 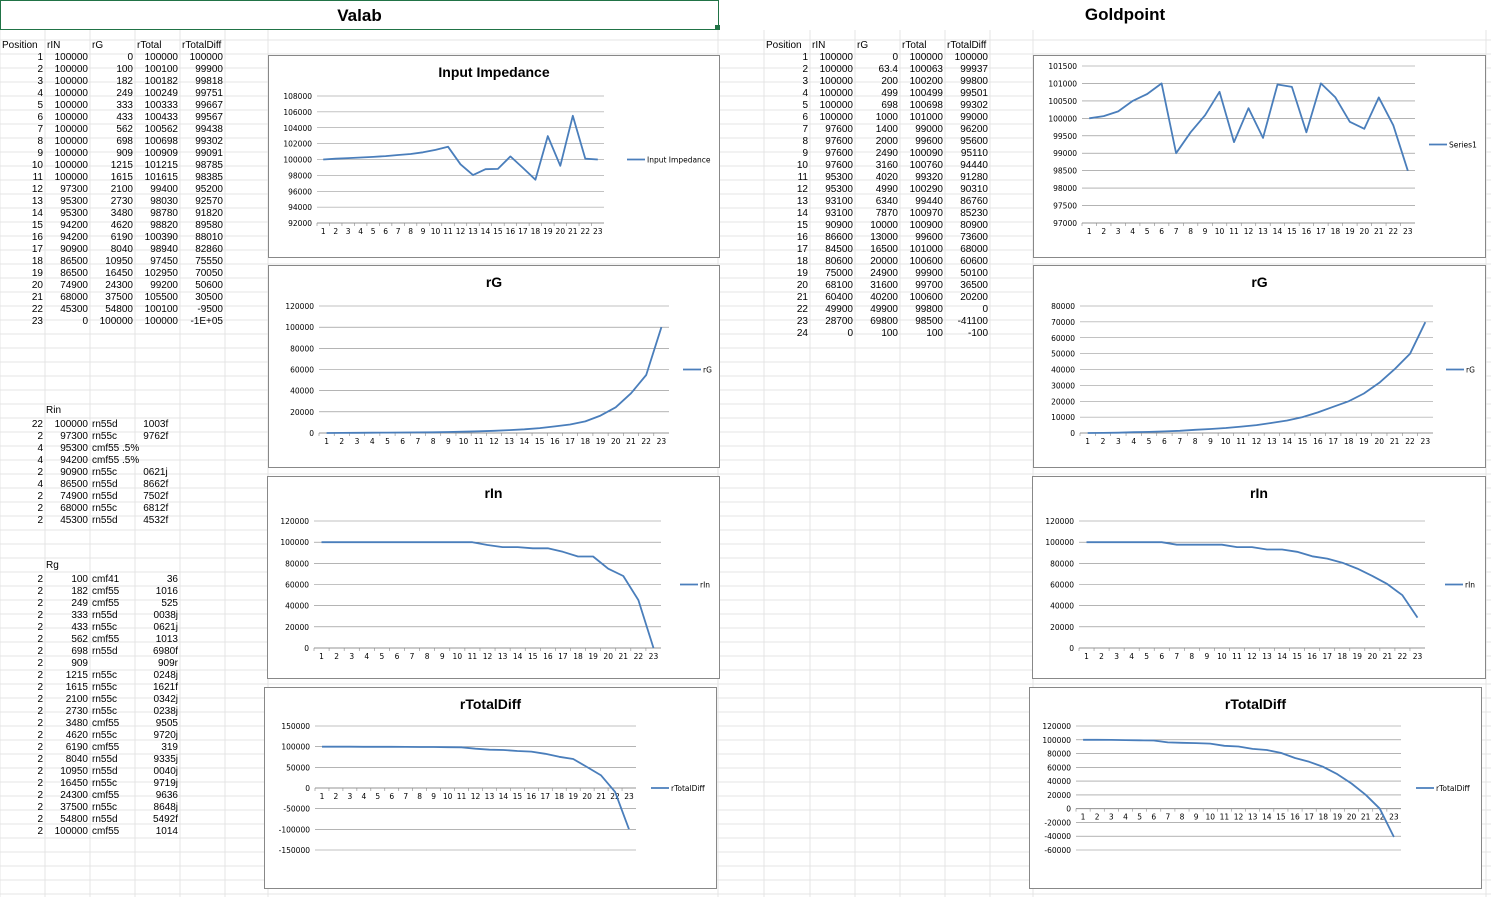 I want to click on table-cell: 100249, so click(x=161, y=93).